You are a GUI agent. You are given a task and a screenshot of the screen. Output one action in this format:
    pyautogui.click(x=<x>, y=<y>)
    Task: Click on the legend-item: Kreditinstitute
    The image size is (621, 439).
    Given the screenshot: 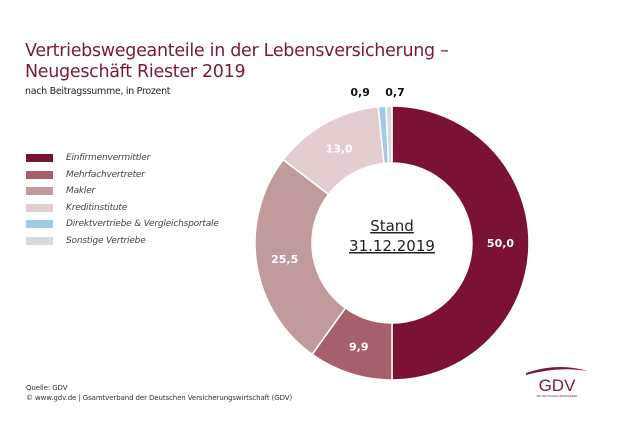 What is the action you would take?
    pyautogui.click(x=122, y=208)
    